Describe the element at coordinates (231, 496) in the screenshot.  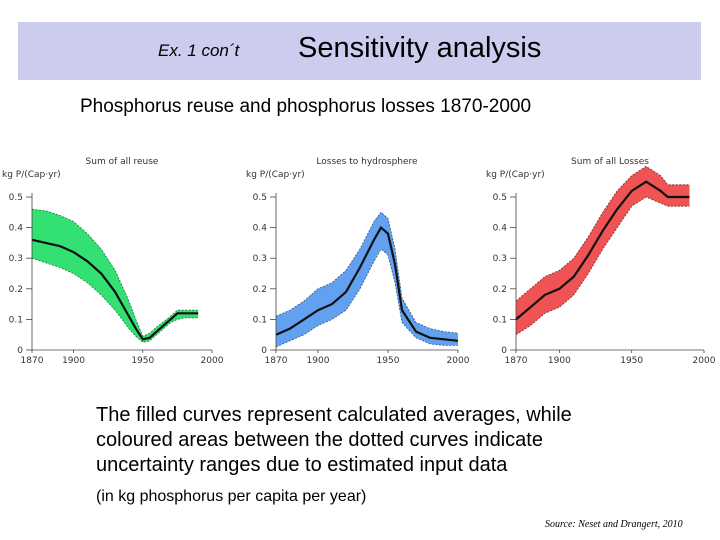
I see `units-note: (in kg phosphorus per capita per year)` at that location.